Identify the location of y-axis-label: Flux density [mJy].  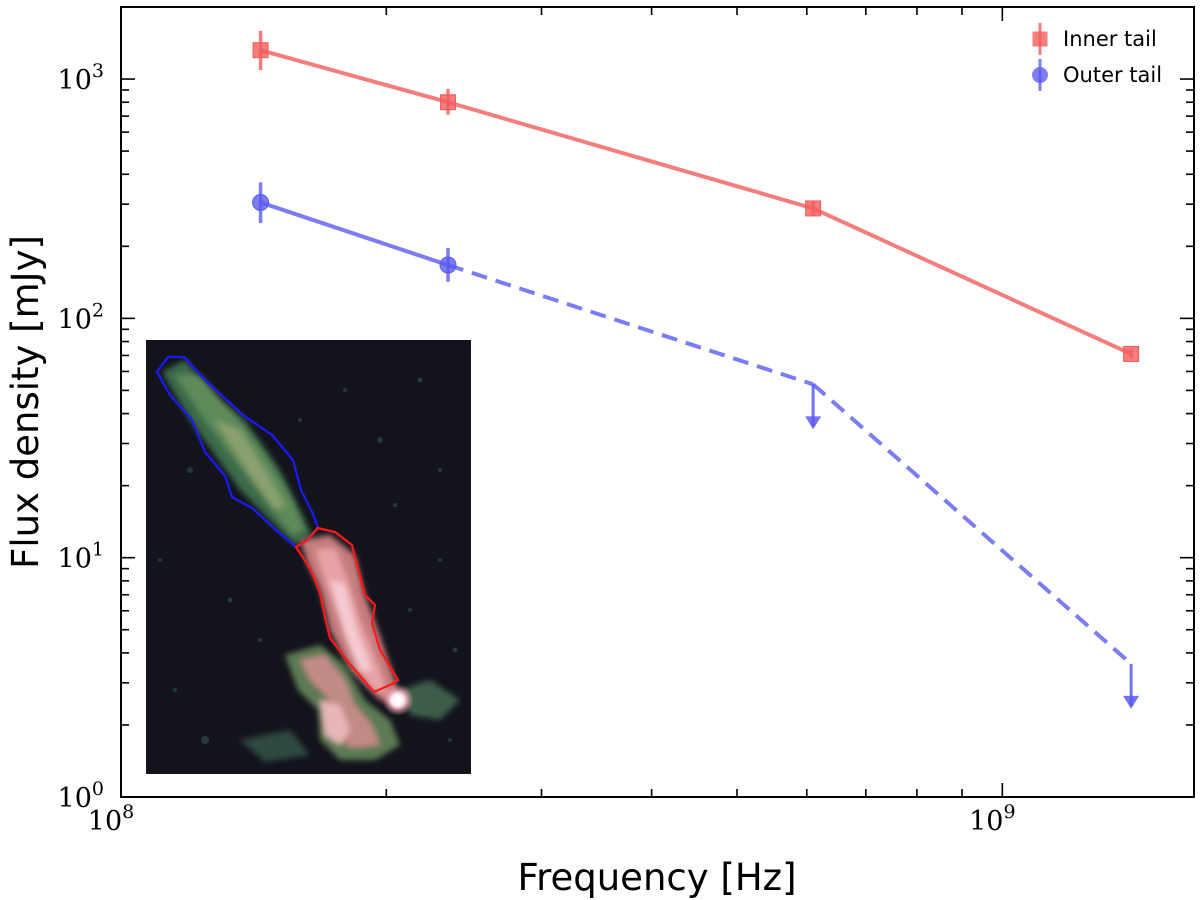
(25, 402).